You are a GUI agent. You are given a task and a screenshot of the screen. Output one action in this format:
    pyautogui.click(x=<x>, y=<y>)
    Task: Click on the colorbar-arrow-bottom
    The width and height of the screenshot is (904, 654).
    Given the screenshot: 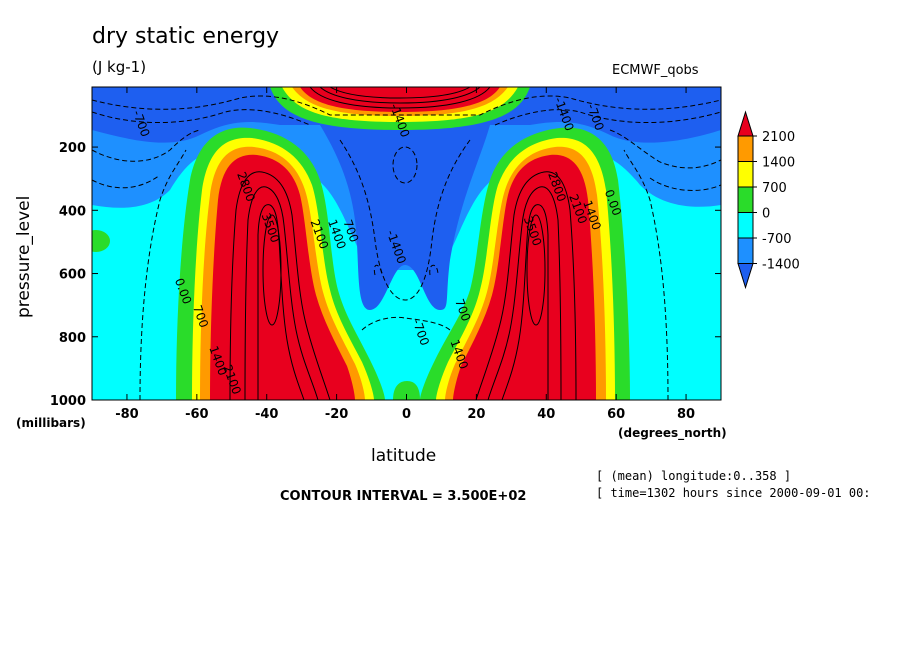 What is the action you would take?
    pyautogui.click(x=745, y=276)
    